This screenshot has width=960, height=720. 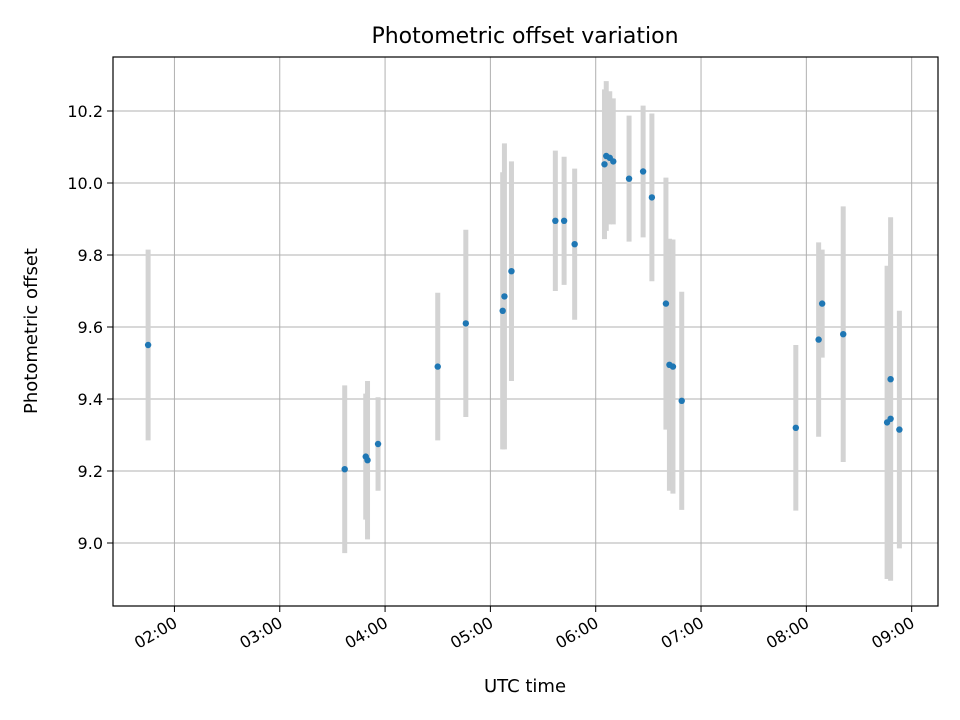 I want to click on y-axis-label: Photometric offset, so click(x=31, y=331).